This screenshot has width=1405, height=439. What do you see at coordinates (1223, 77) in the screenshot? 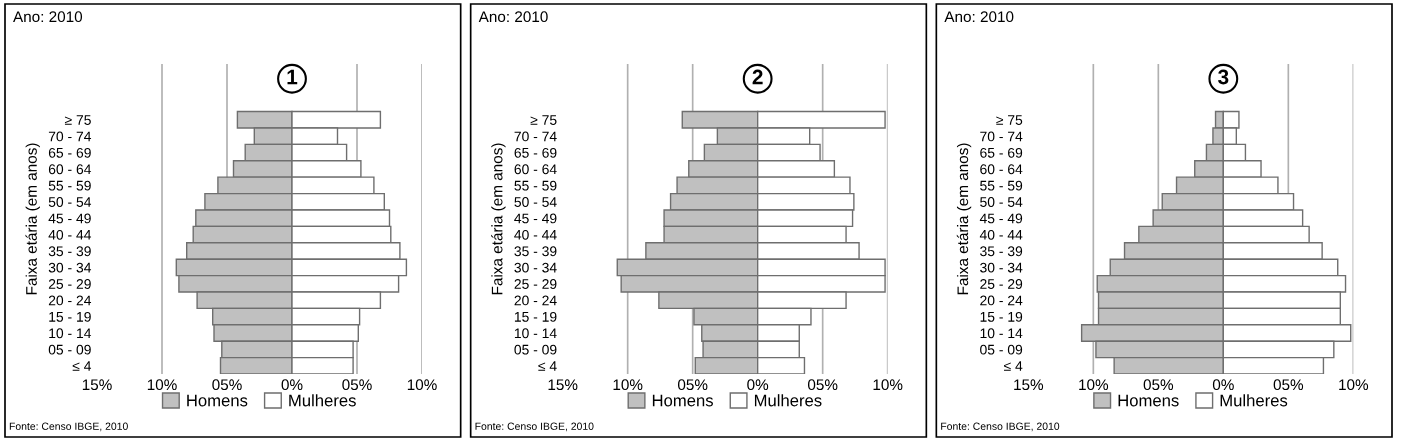
I see `chart-subtitle: 3` at bounding box center [1223, 77].